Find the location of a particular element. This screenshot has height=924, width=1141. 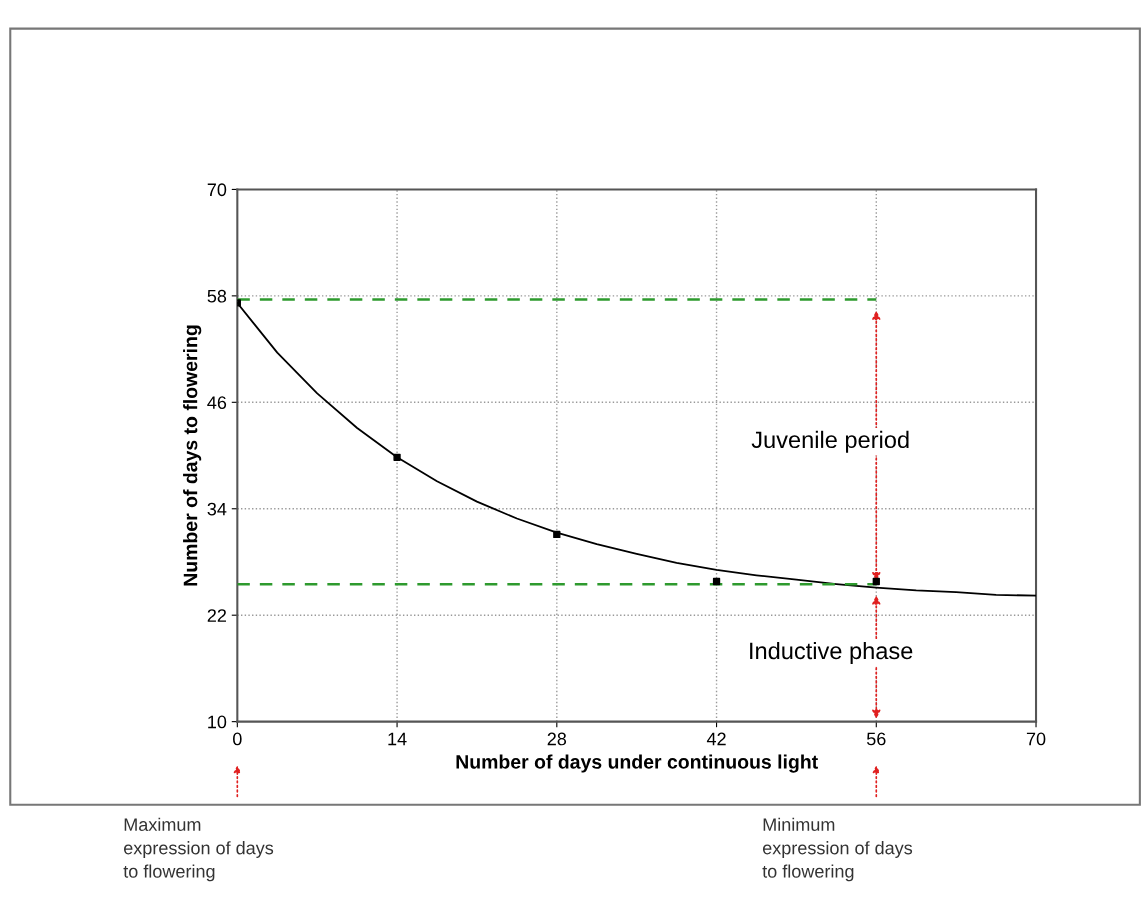

x-tick-label: 0 is located at coordinates (237, 739).